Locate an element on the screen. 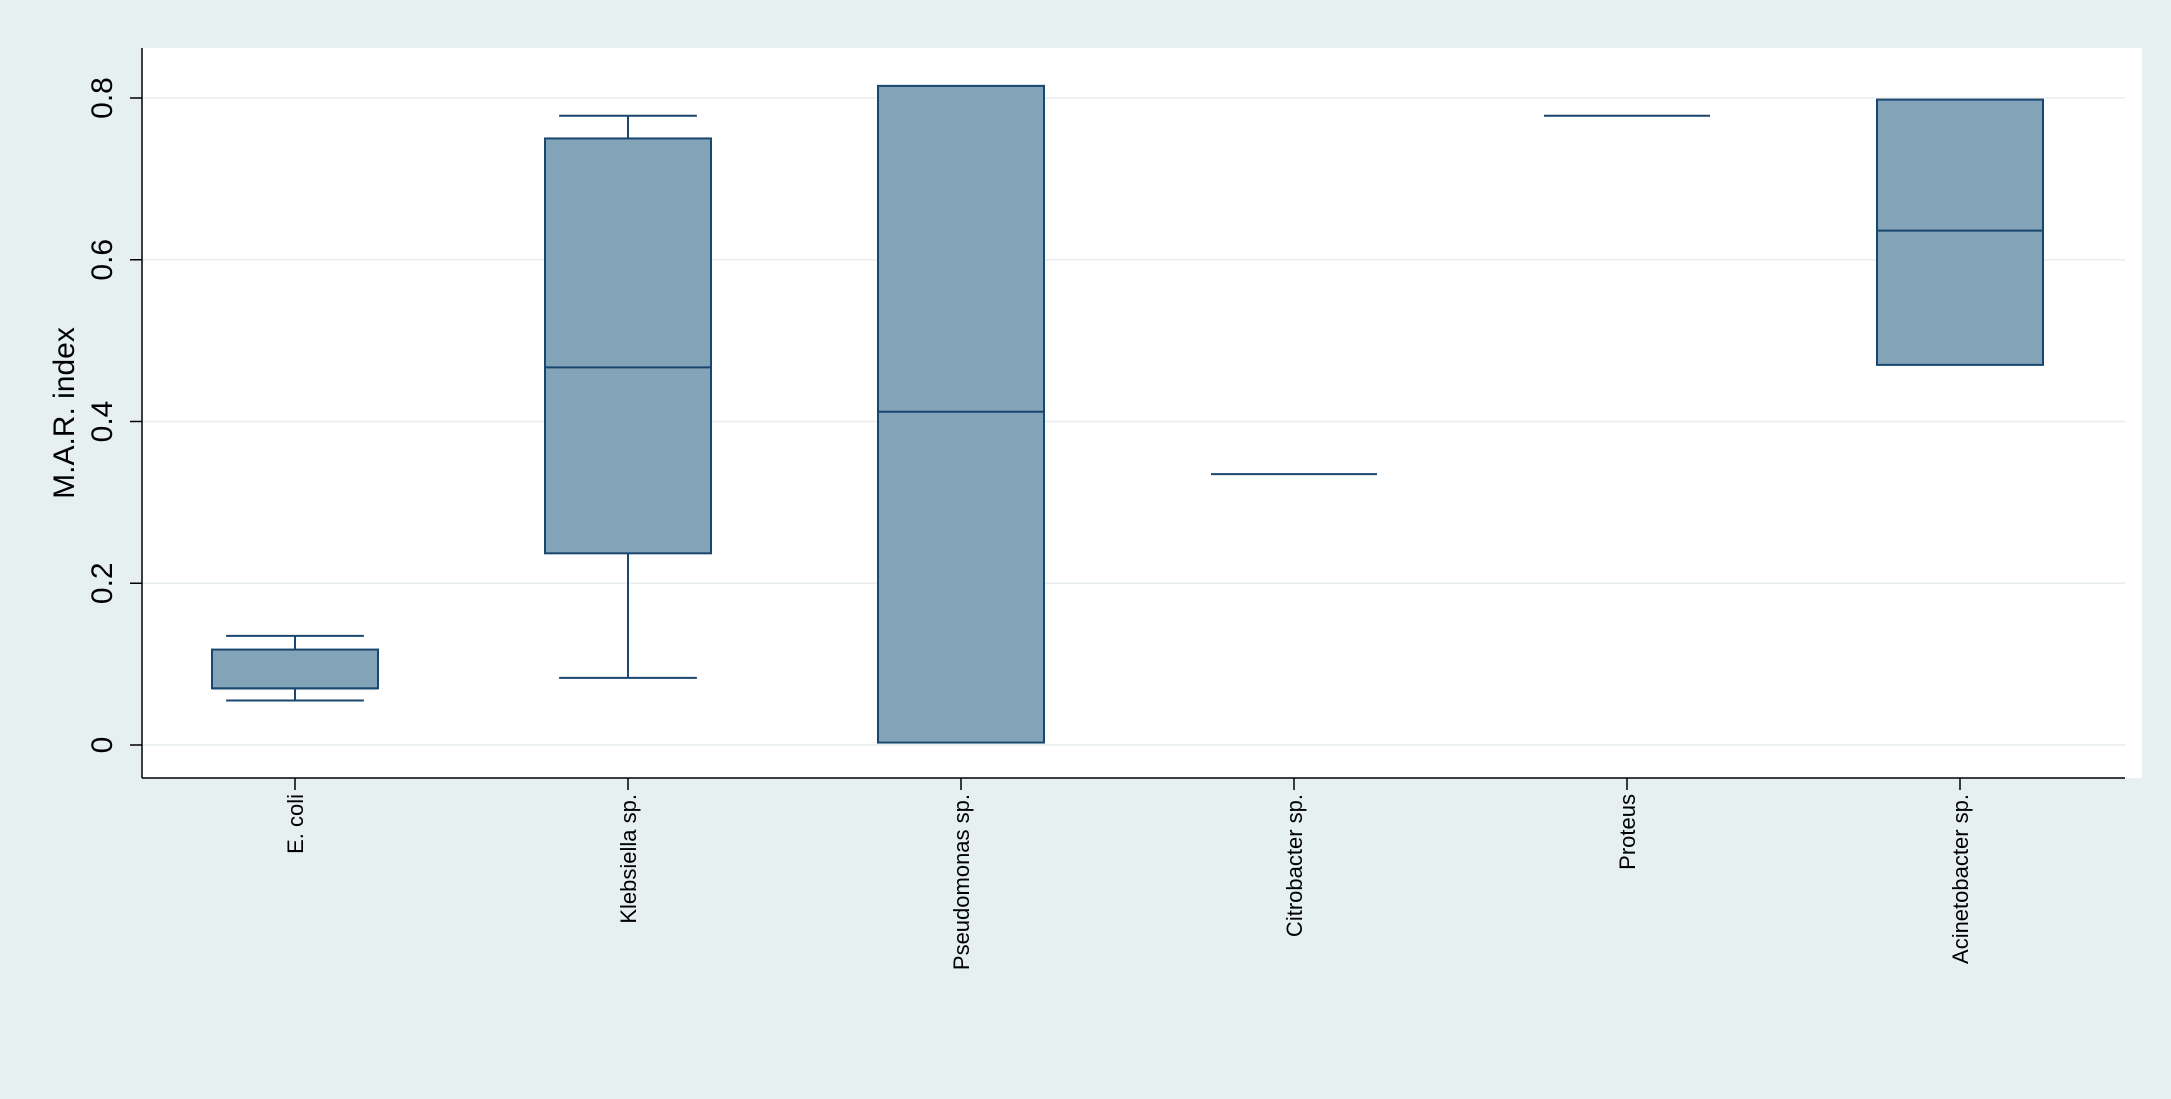  y-tick-label: 0.8 is located at coordinates (102, 98).